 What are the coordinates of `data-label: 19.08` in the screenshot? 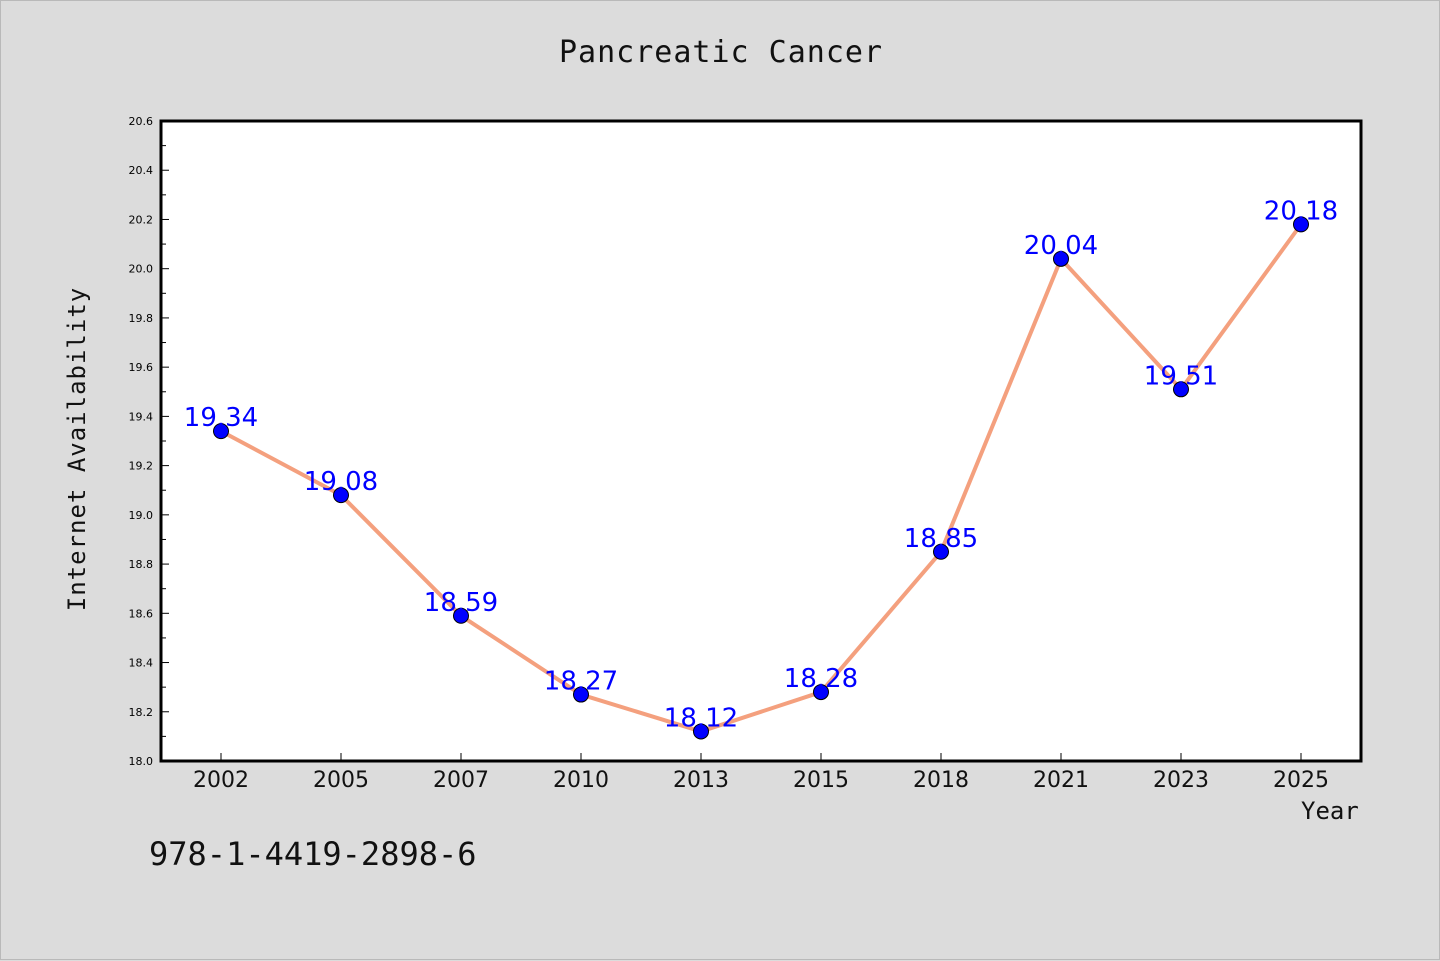 It's located at (341, 482).